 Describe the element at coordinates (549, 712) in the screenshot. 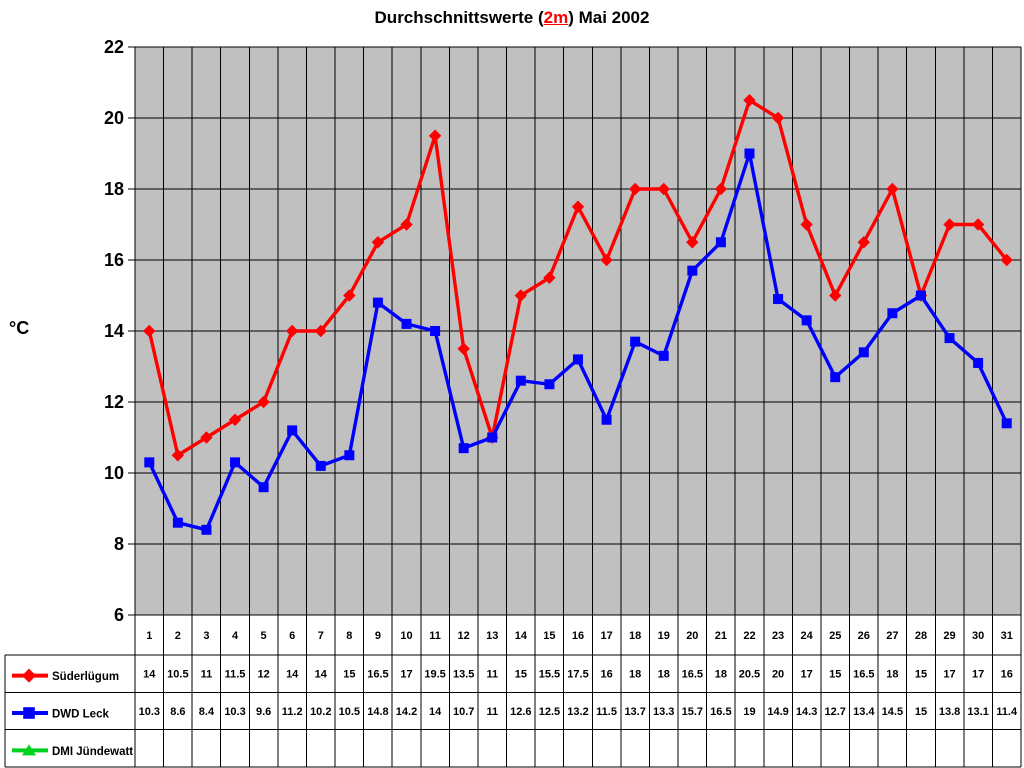

I see `table-cell-value: 12.5` at that location.